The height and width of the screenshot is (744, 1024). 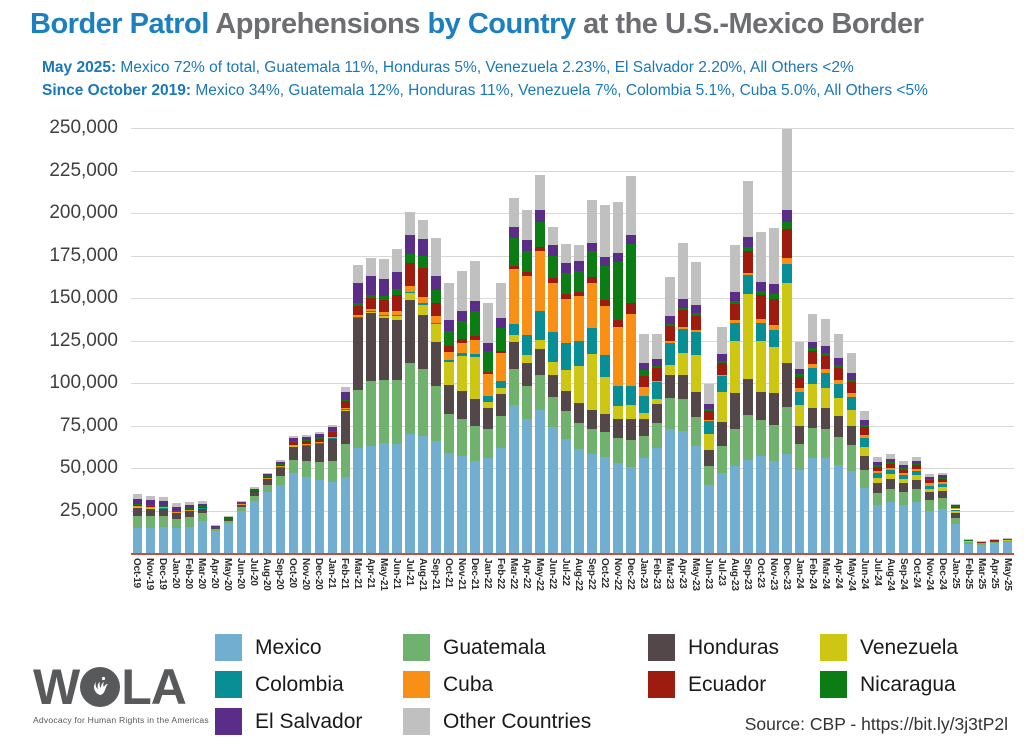 What do you see at coordinates (268, 647) in the screenshot?
I see `legend-item-mexico: Mexico` at bounding box center [268, 647].